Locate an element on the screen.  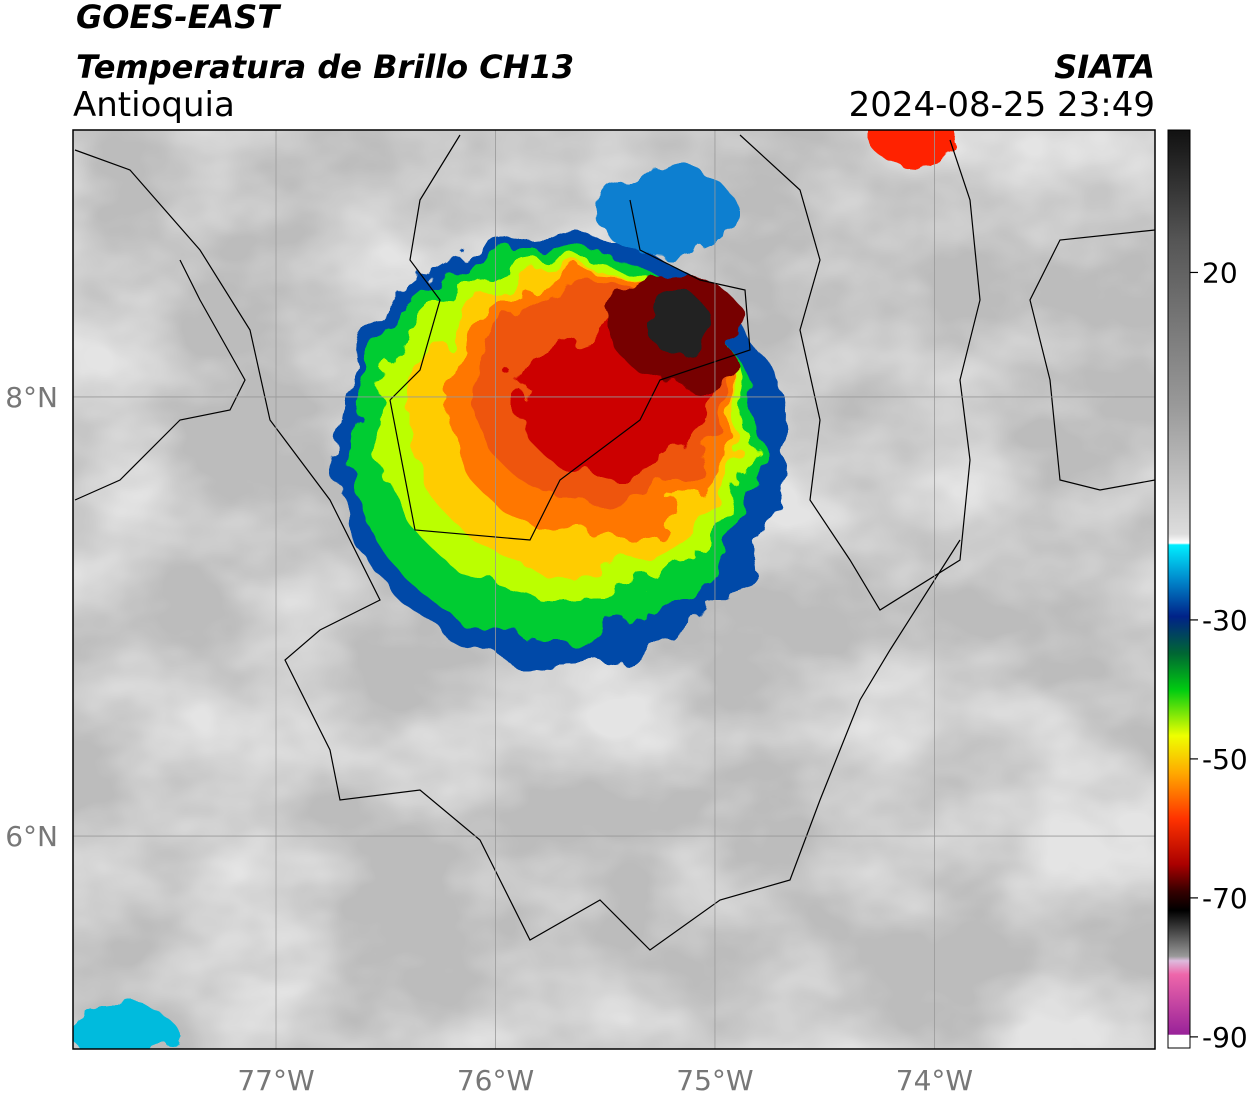
lon-label: 77°W is located at coordinates (275, 1080).